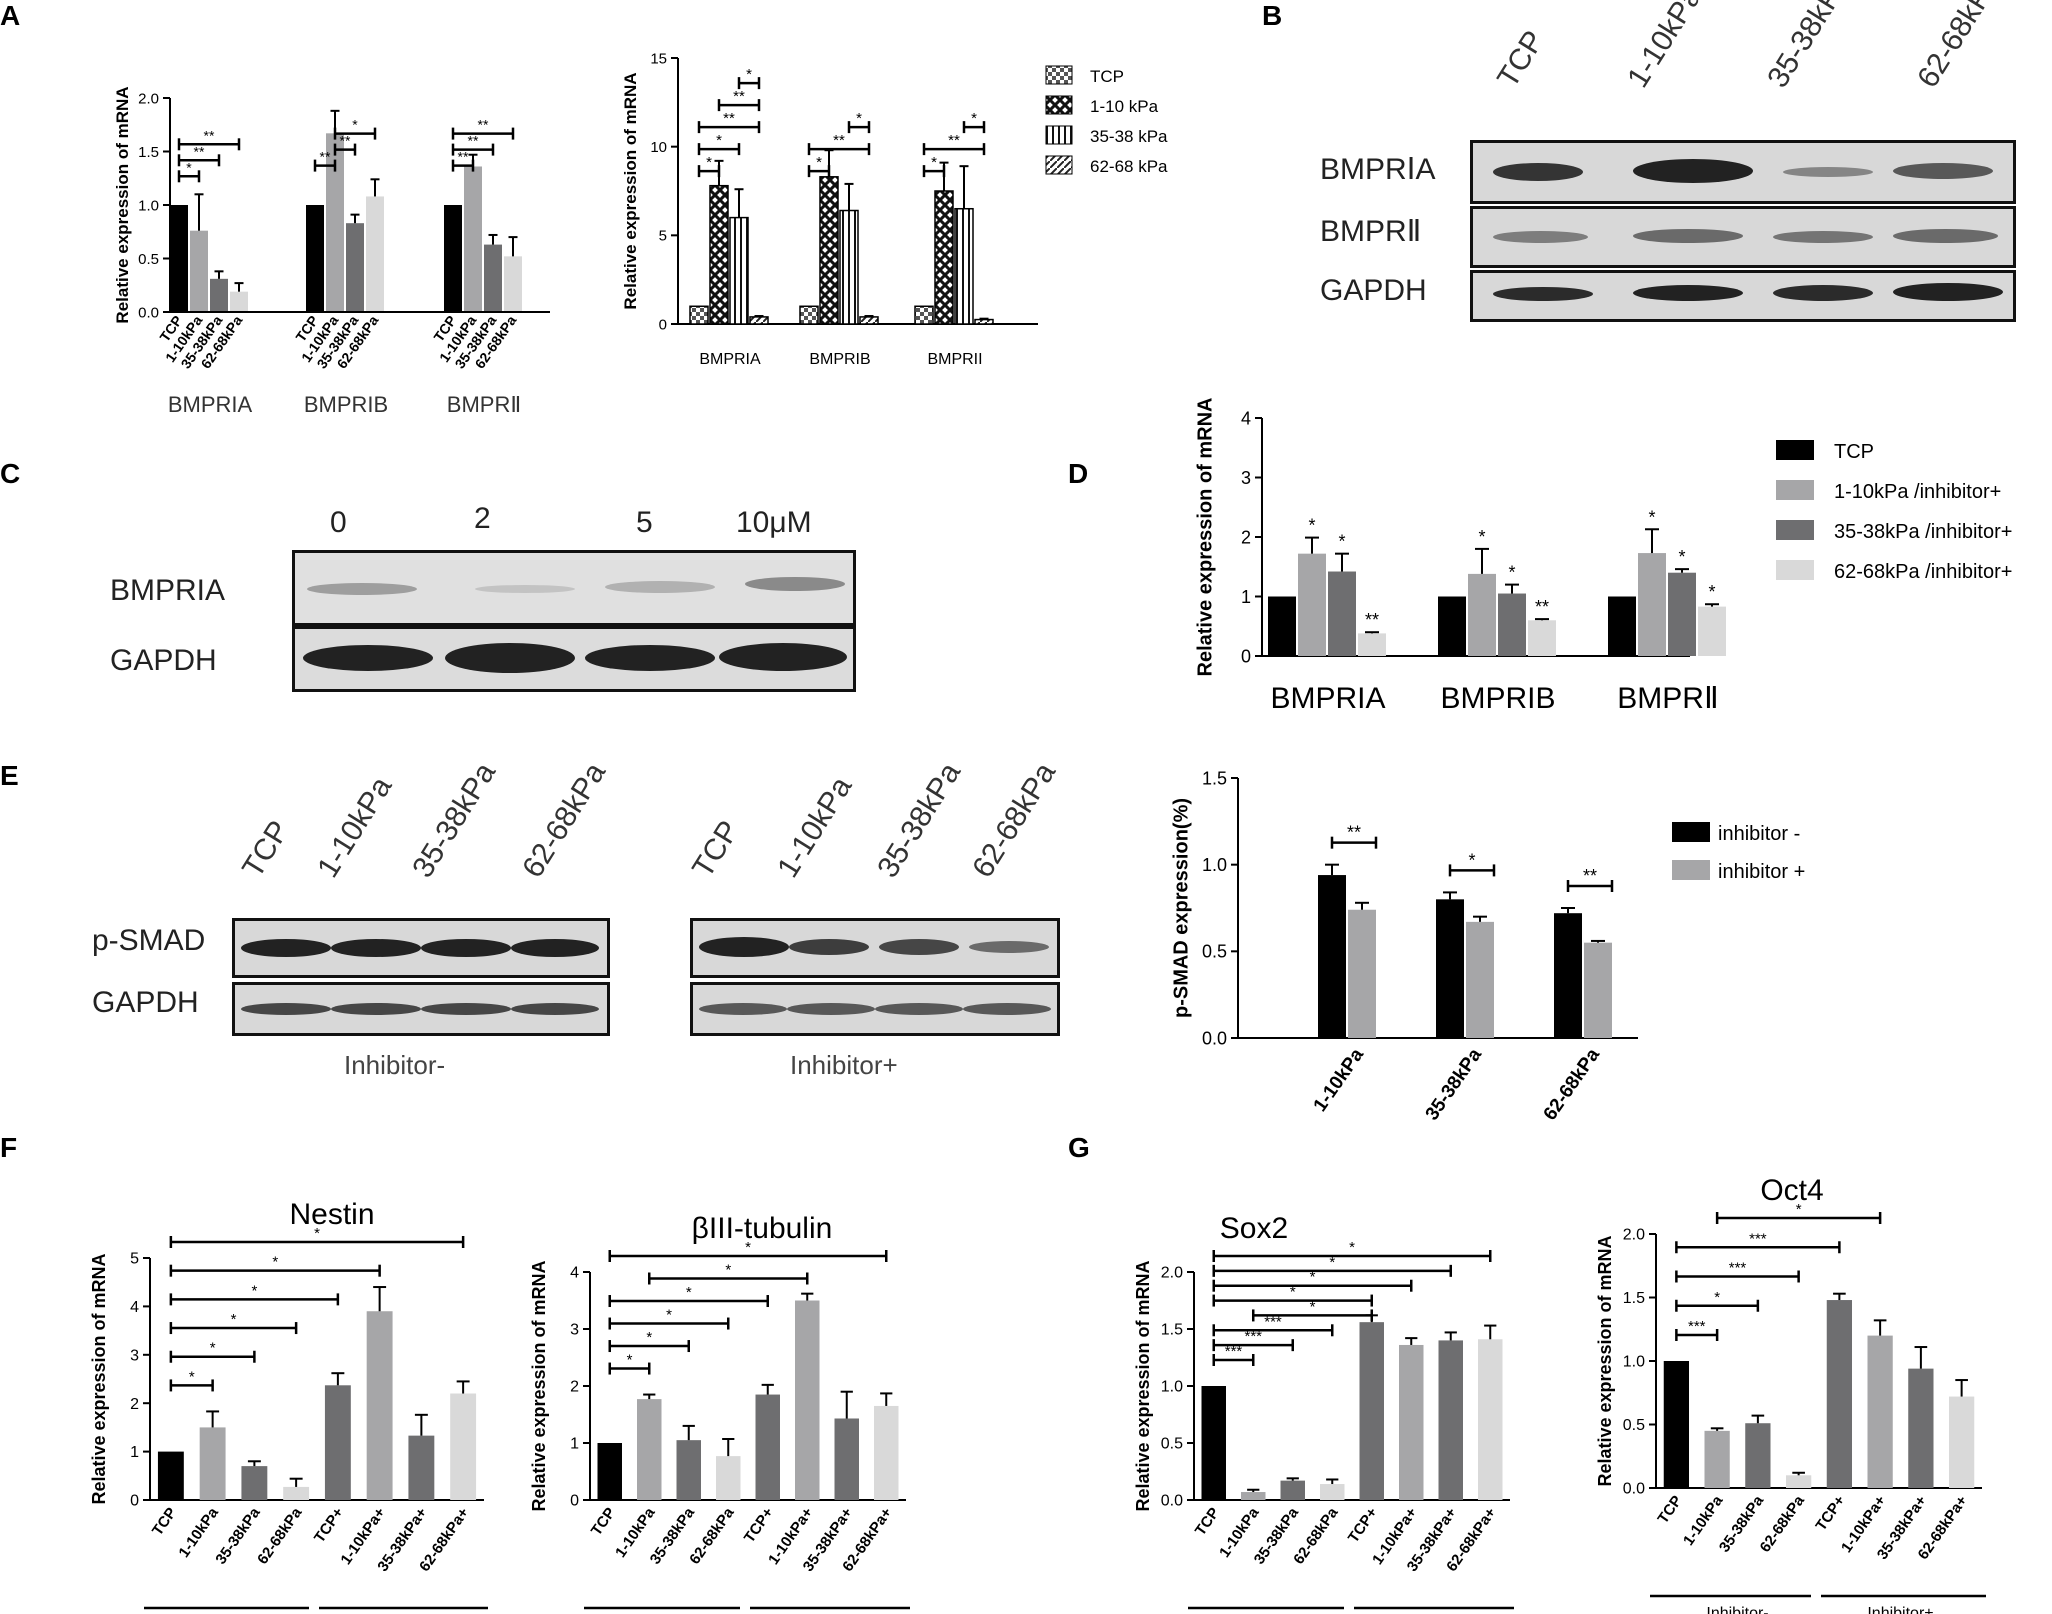 The image size is (2052, 1614). I want to click on chart-a1-ytick-label: 0.5, so click(148, 259).